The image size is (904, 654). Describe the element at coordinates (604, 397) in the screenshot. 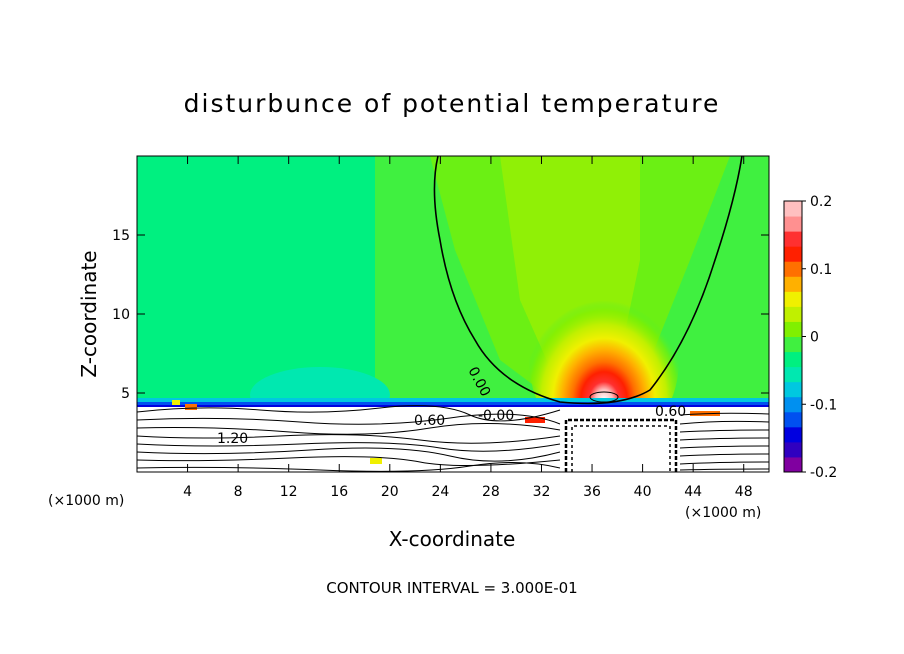

I see `anomaly-core-contour` at that location.